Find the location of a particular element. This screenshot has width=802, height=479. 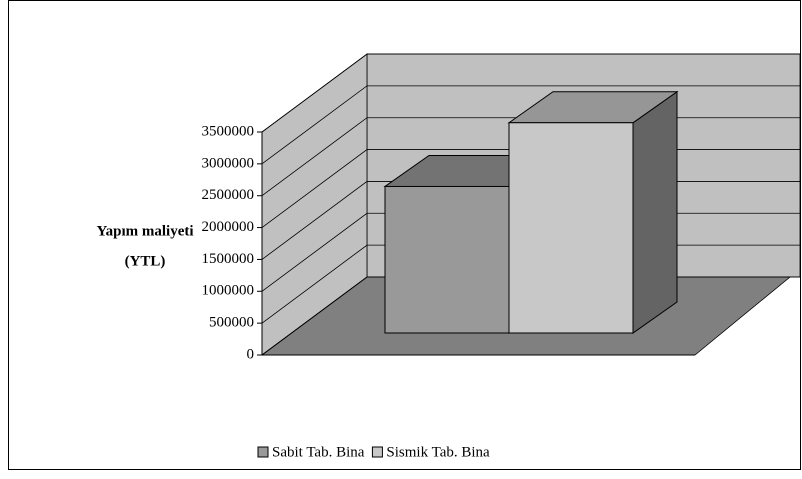

y-tick-label: 3500000 is located at coordinates (228, 131).